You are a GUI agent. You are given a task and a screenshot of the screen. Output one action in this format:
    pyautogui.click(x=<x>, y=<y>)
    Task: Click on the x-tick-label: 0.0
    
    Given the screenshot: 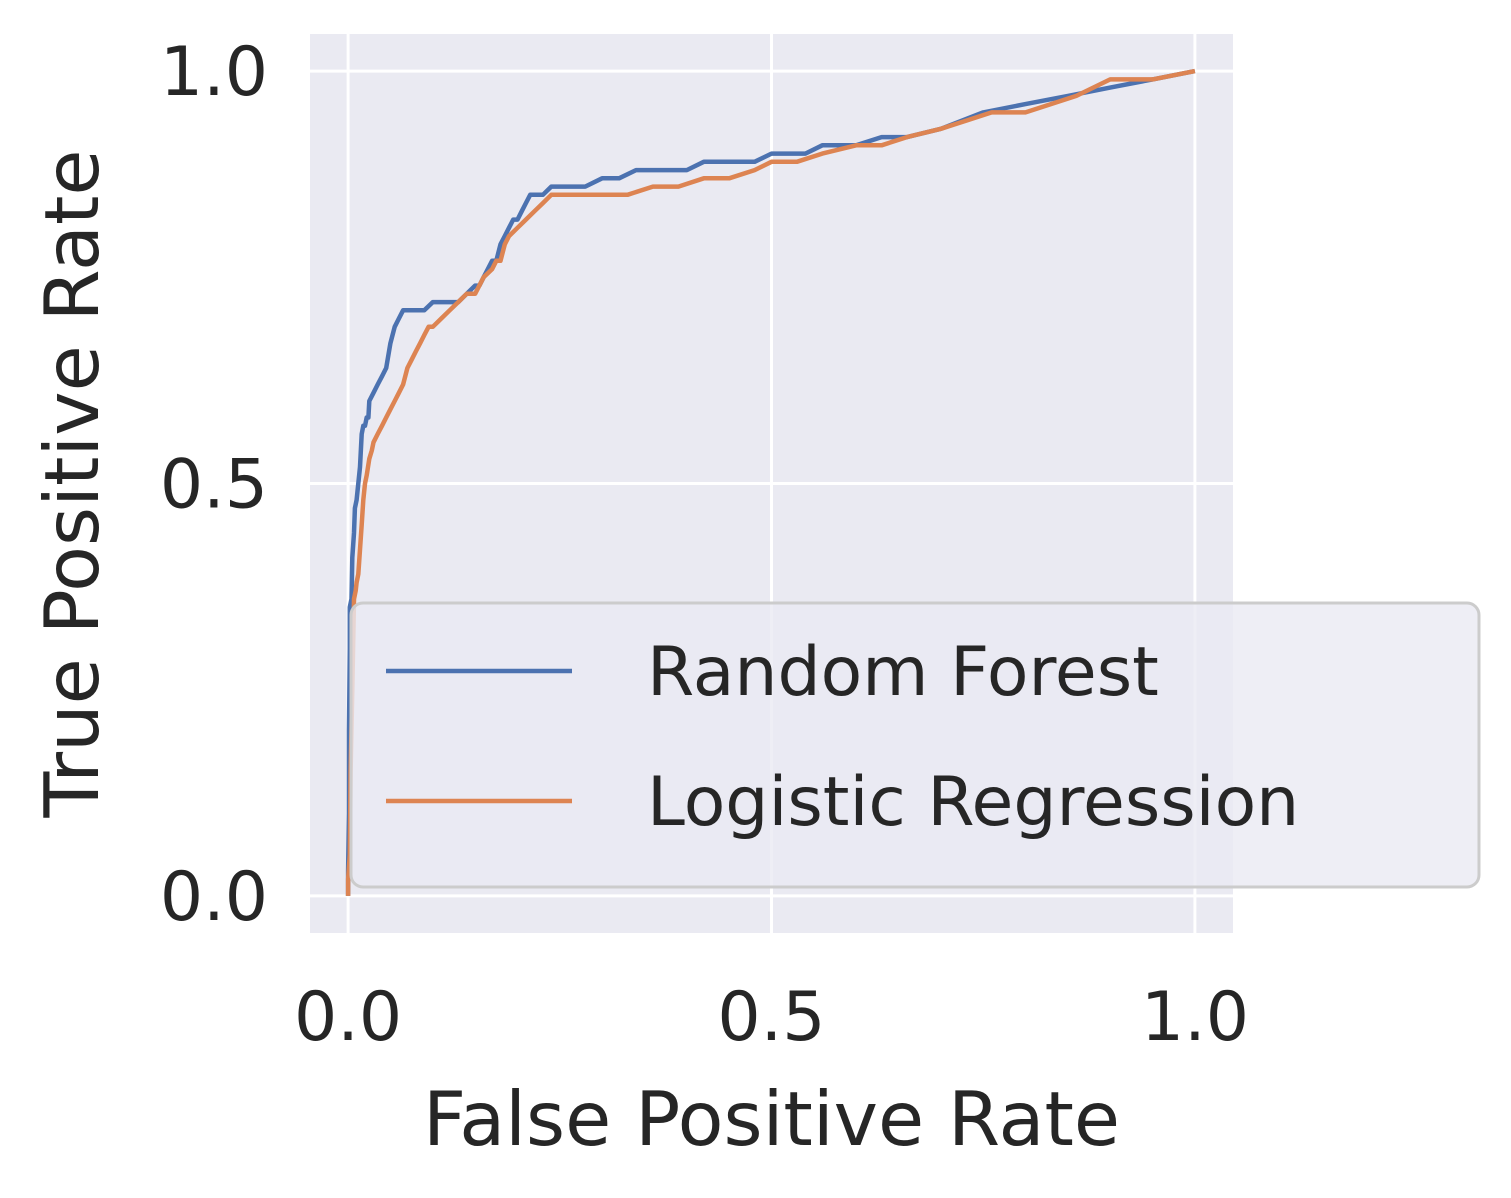 What is the action you would take?
    pyautogui.click(x=348, y=1017)
    